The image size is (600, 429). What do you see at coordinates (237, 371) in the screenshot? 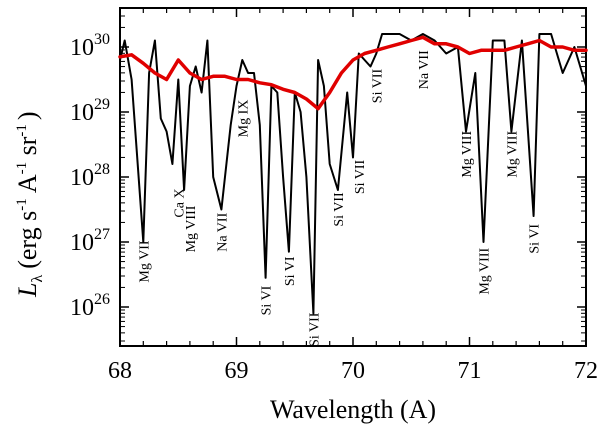
I see `x-tick-label: 69` at bounding box center [237, 371].